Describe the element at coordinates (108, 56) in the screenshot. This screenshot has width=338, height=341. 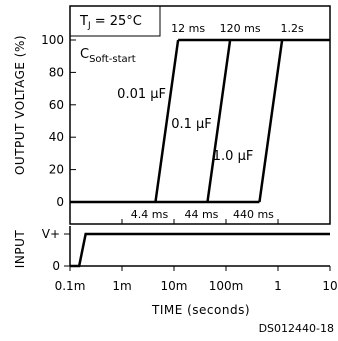
I see `legend-title: CSoft-start` at that location.